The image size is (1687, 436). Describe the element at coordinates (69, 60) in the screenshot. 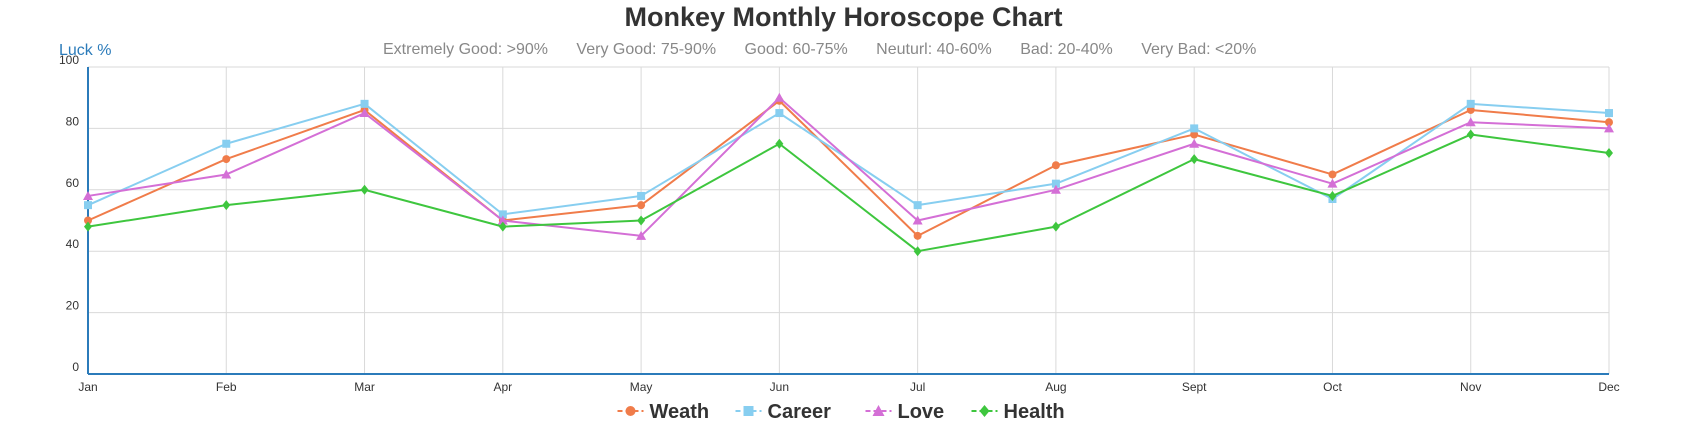

I see `y-tick-label: 100` at that location.